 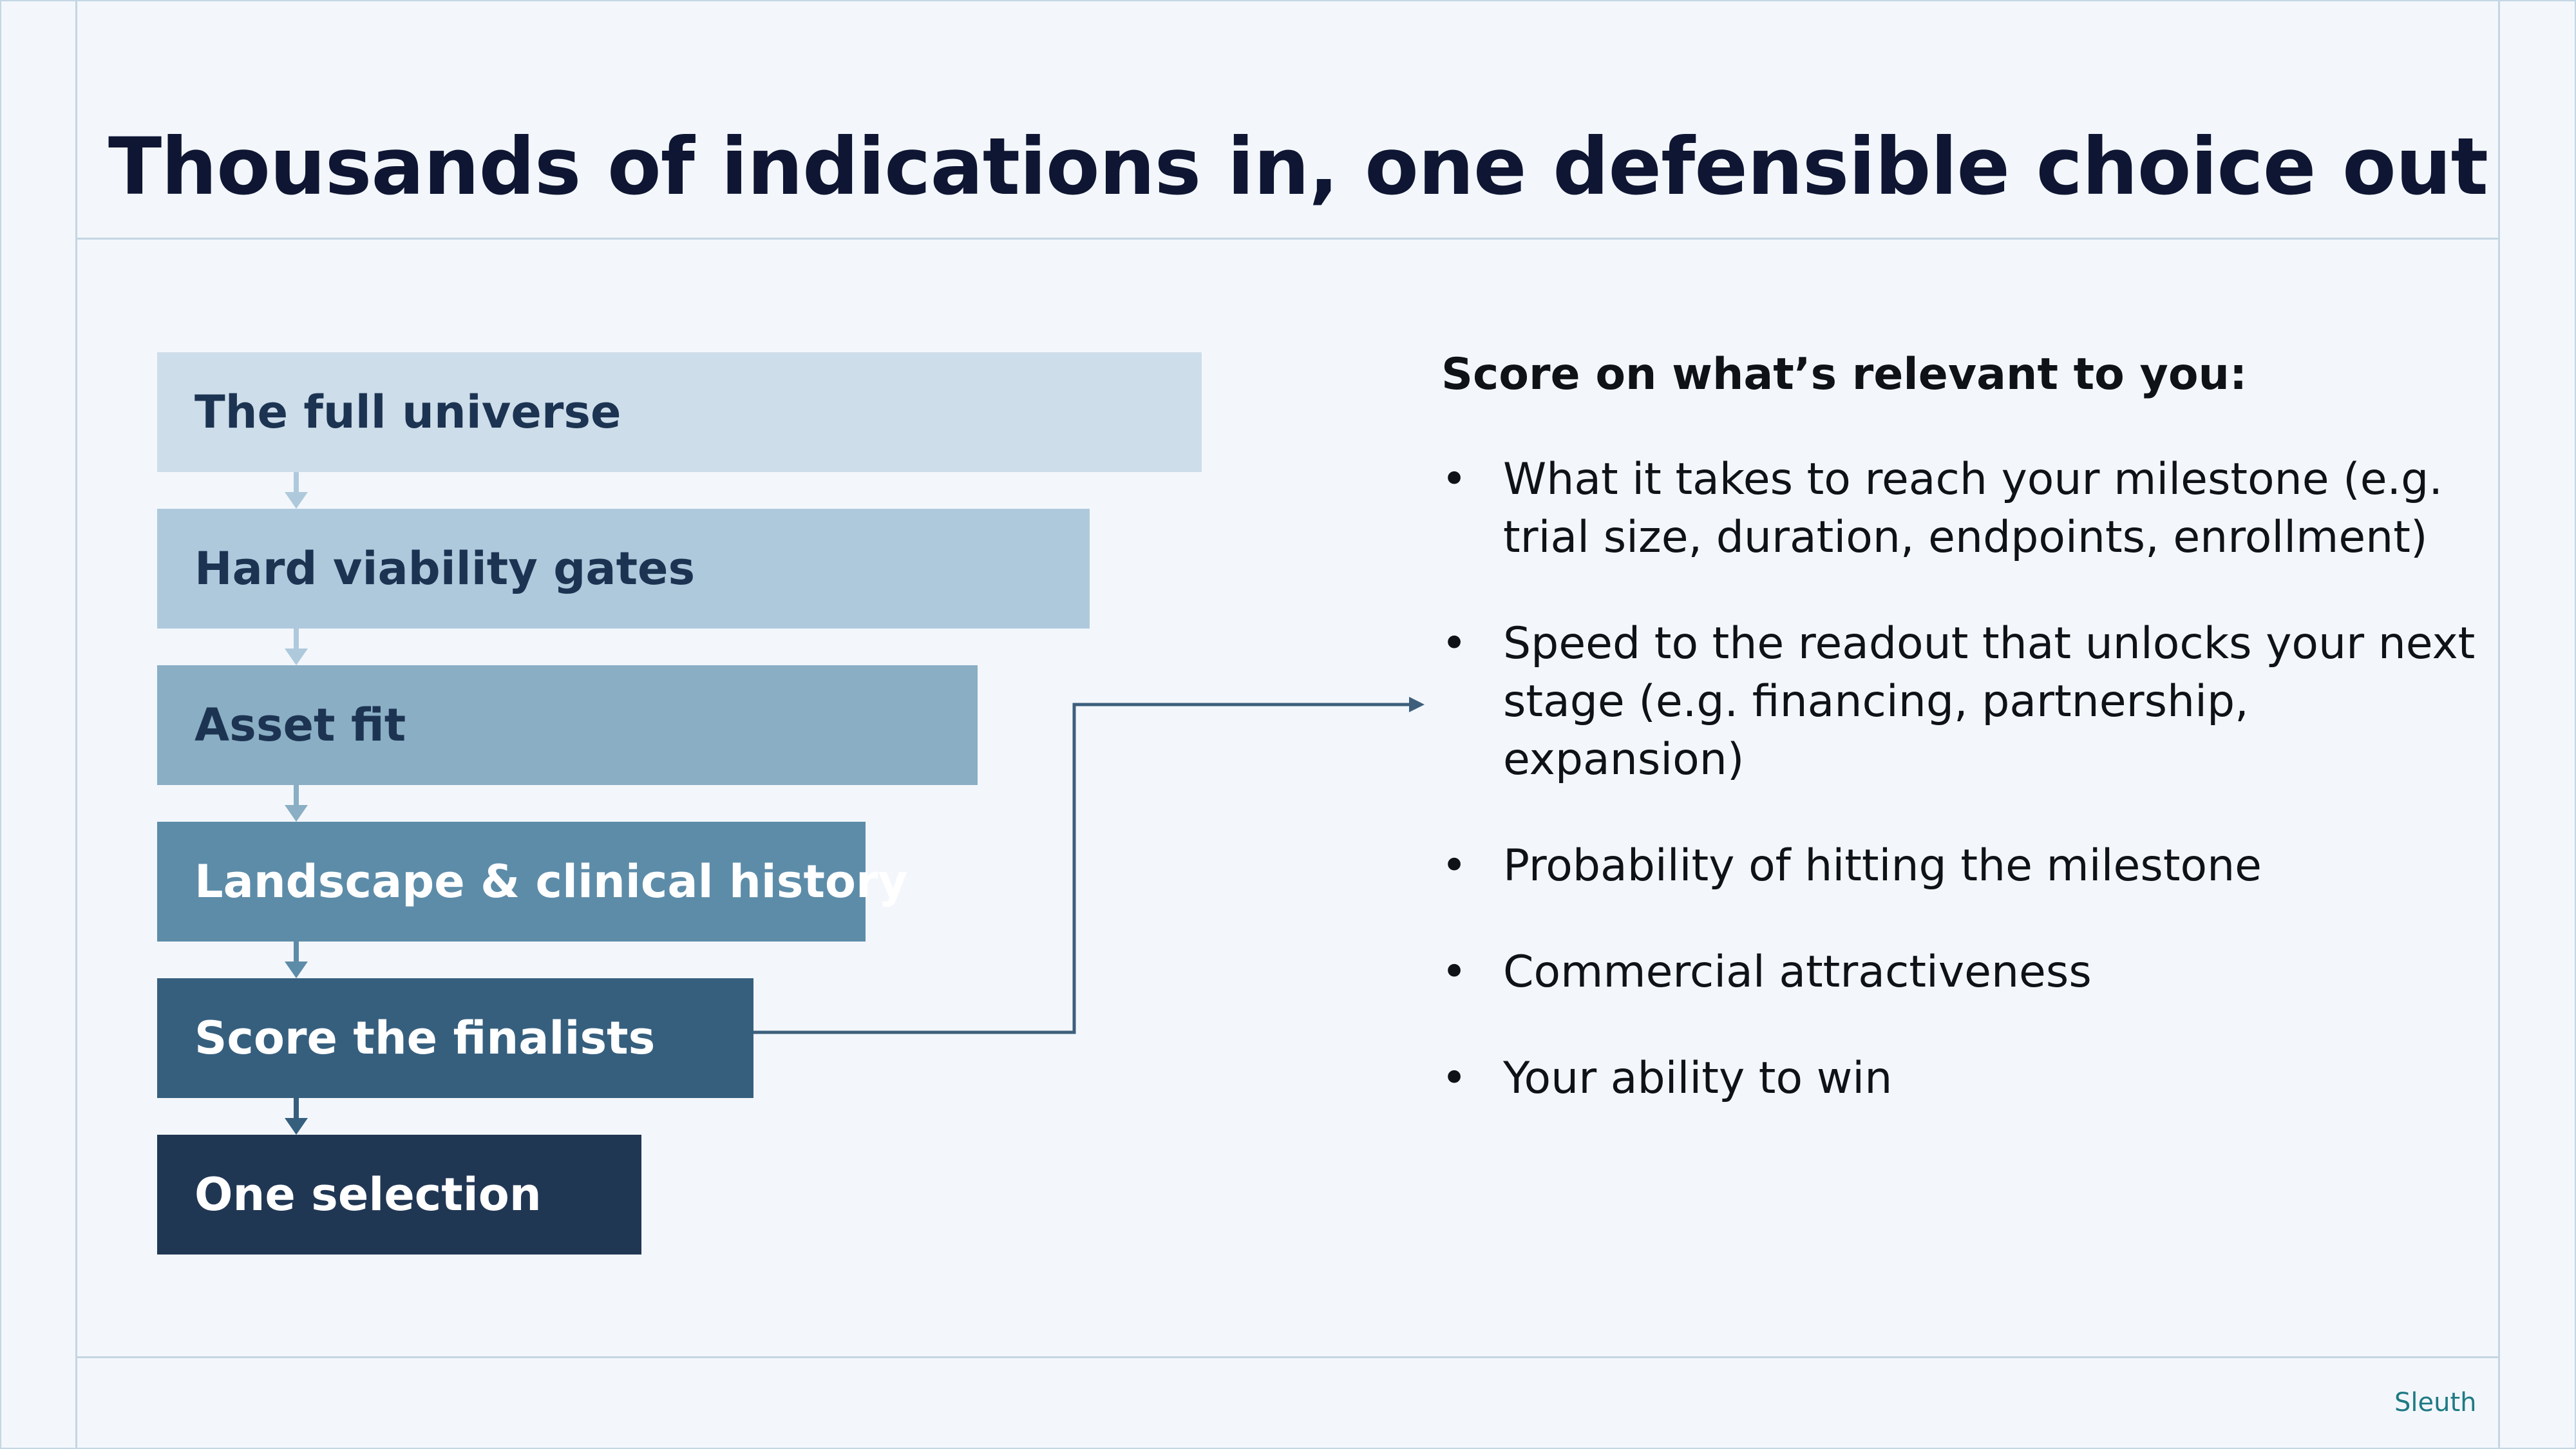 I want to click on criteria-item-text: Probability of hitting the milestone, so click(x=1882, y=866).